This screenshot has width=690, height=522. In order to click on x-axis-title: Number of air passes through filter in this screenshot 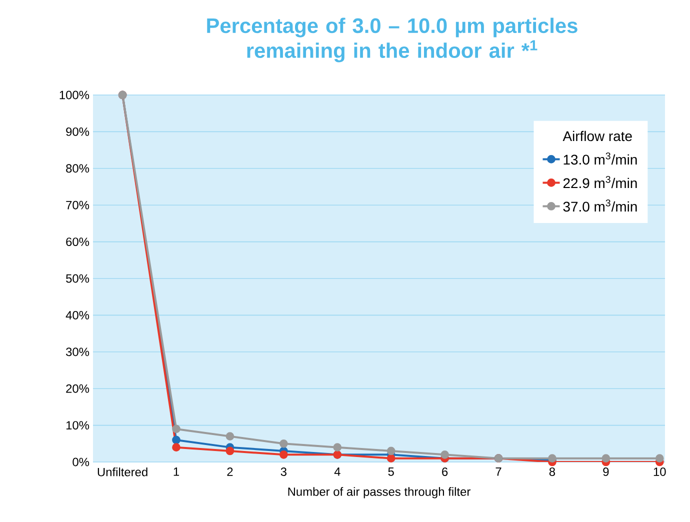, I will do `click(379, 492)`.